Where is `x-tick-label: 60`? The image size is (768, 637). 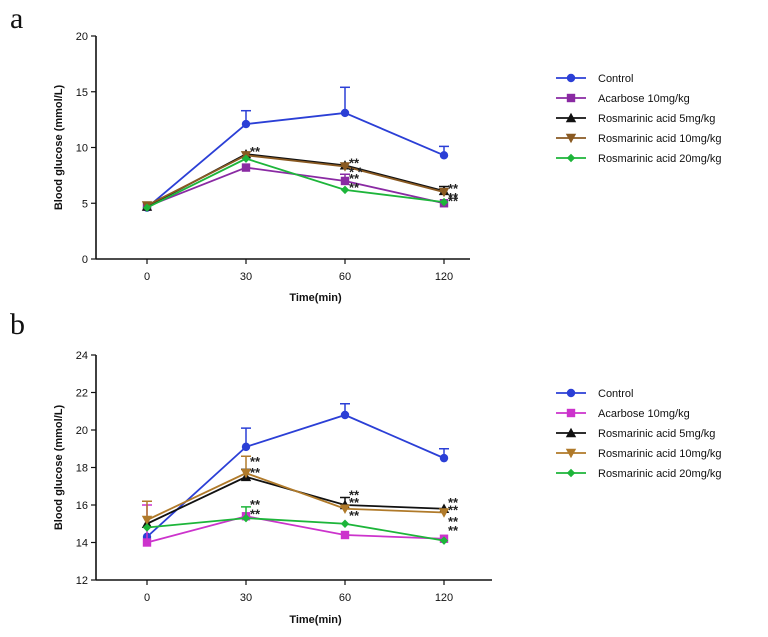
x-tick-label: 60 is located at coordinates (345, 277).